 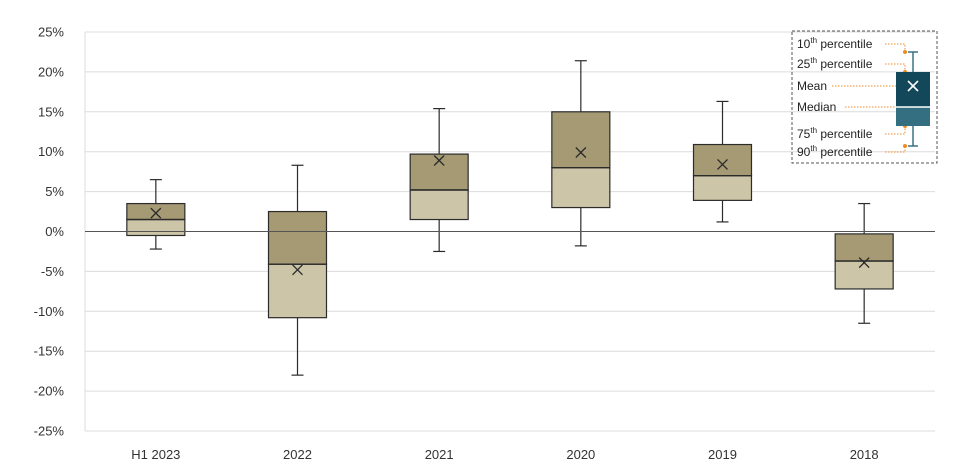 I want to click on legend-label: 75th percentile, so click(x=835, y=133).